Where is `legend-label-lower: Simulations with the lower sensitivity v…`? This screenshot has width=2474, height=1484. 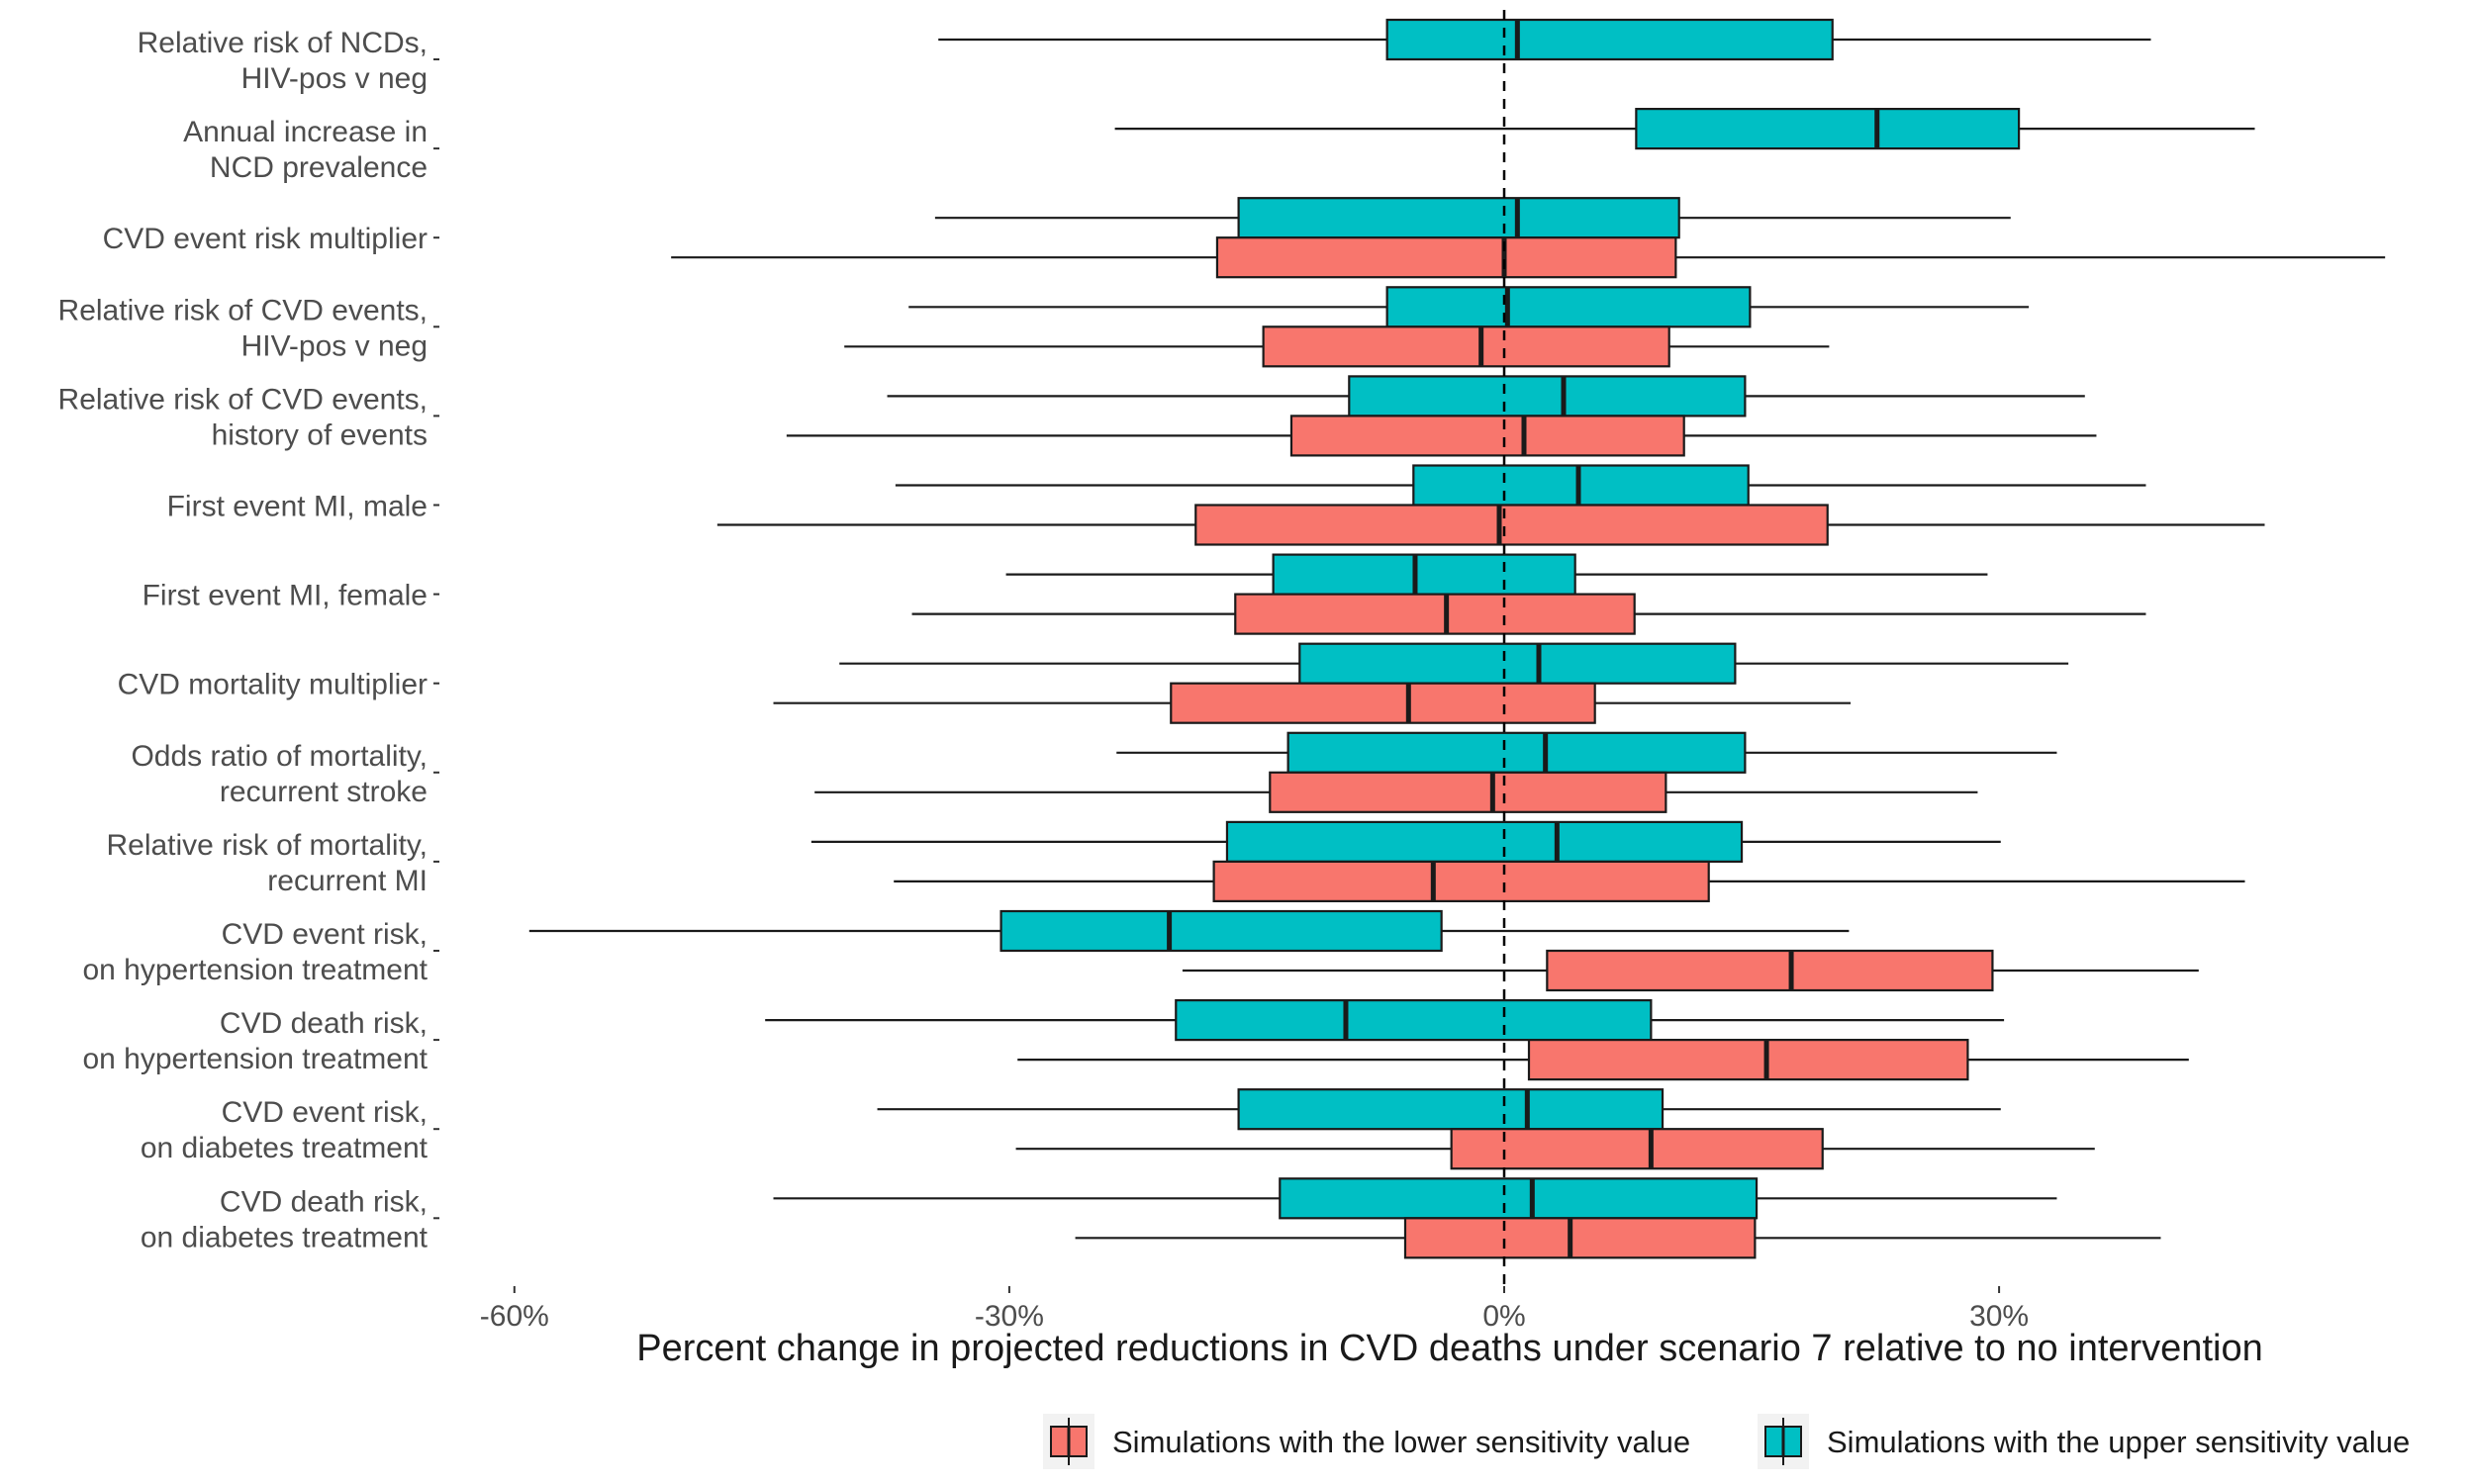
legend-label-lower: Simulations with the lower sensitivity v… is located at coordinates (1401, 1442).